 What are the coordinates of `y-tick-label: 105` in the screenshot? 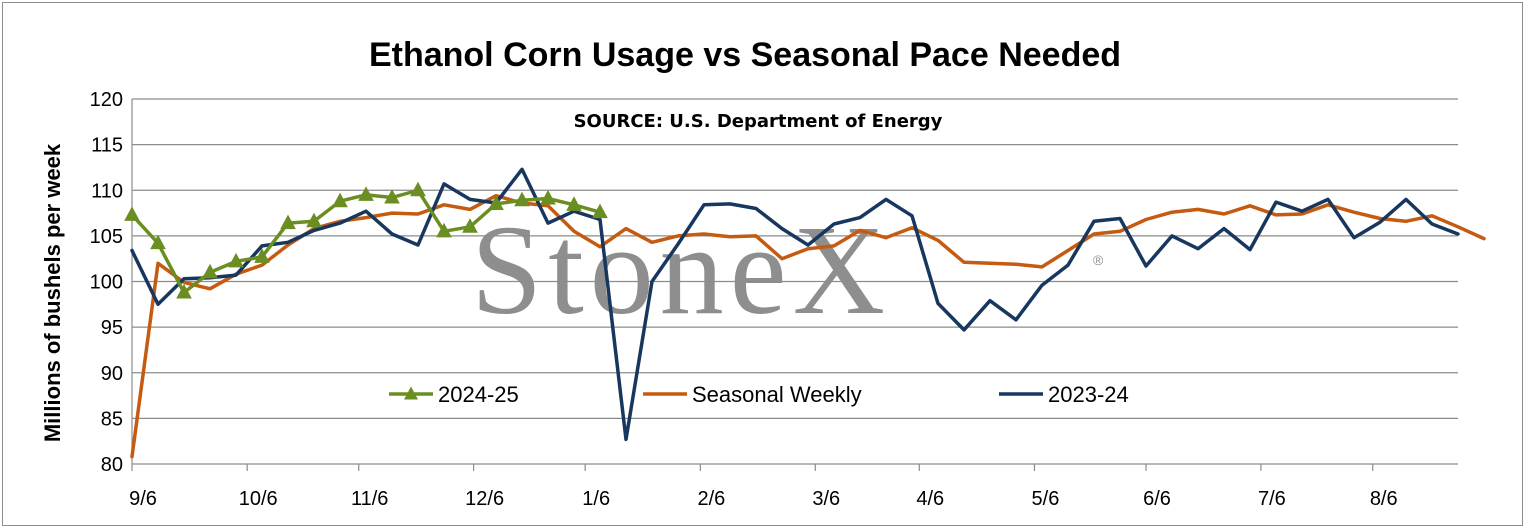 It's located at (106, 237).